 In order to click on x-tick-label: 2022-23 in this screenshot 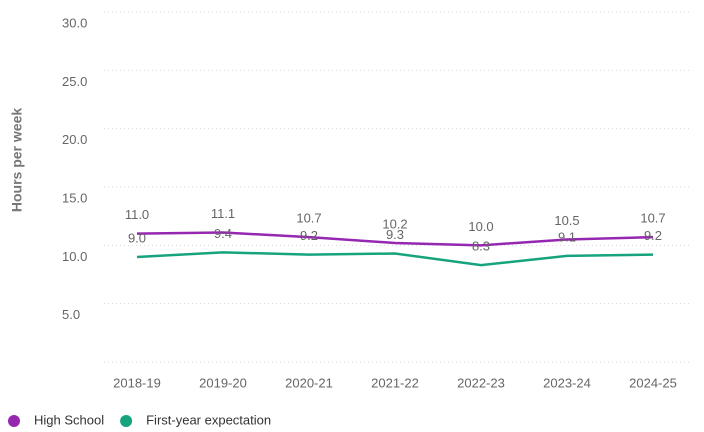, I will do `click(481, 382)`.